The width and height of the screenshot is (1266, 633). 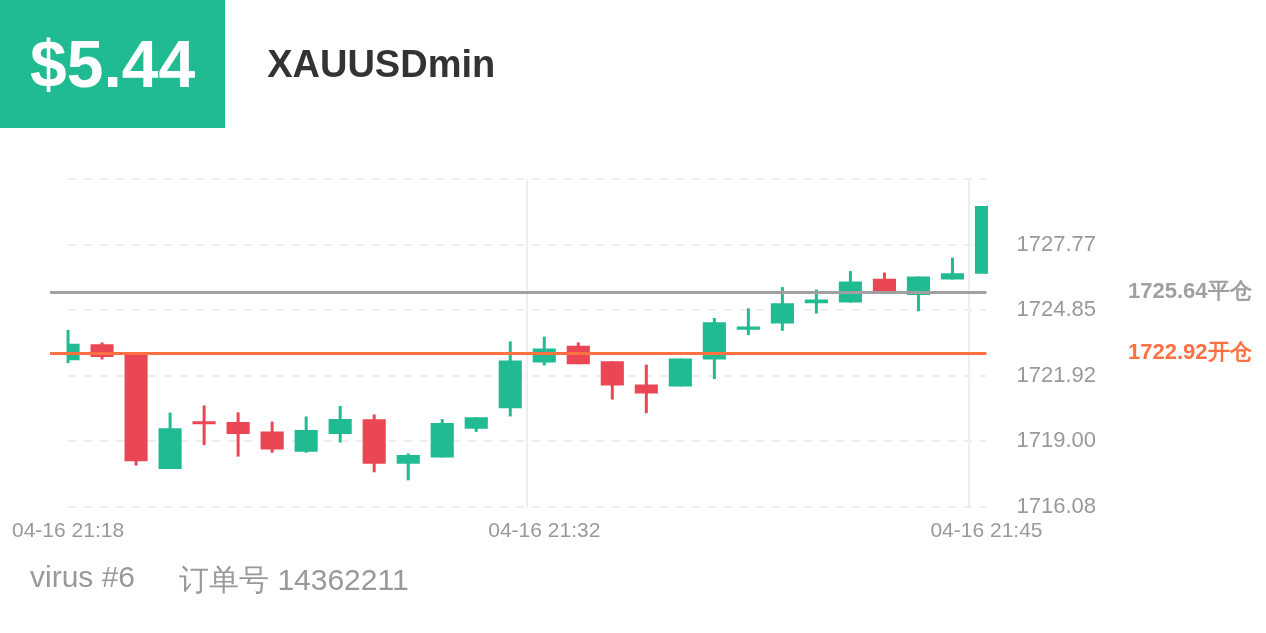 I want to click on chart-subtitle: XAUUSDmin, so click(x=381, y=64).